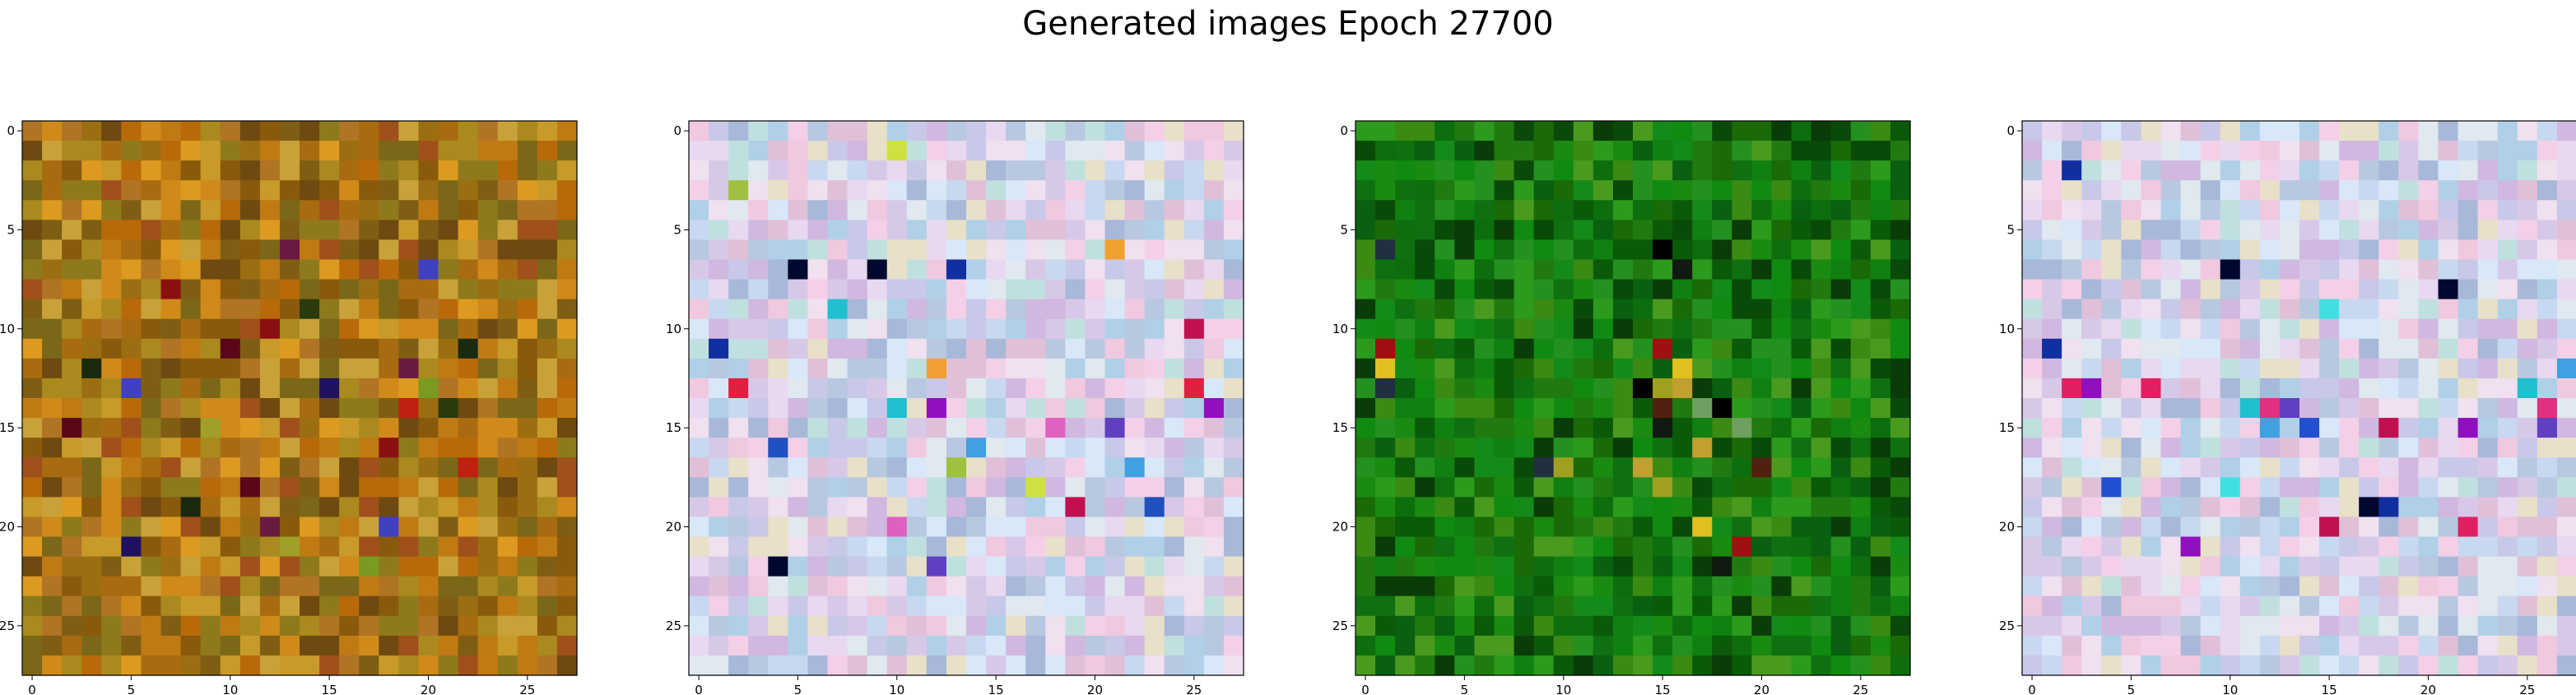 This screenshot has height=695, width=2576. Describe the element at coordinates (230, 689) in the screenshot. I see `x-tick-label: 10` at that location.